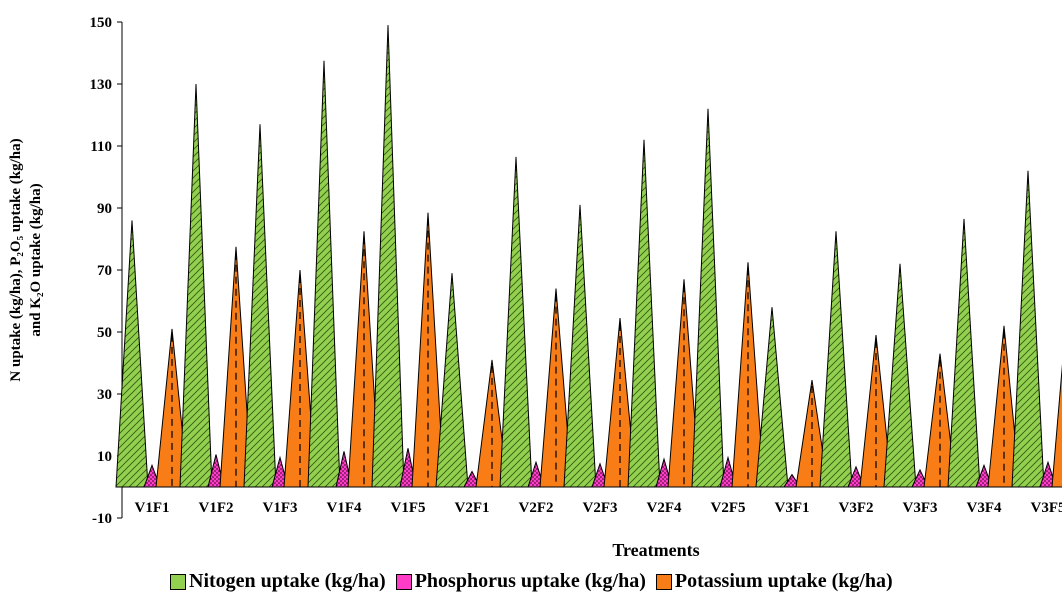 The height and width of the screenshot is (606, 1062). What do you see at coordinates (388, 256) in the screenshot?
I see `bar-nitogen-v1f5` at bounding box center [388, 256].